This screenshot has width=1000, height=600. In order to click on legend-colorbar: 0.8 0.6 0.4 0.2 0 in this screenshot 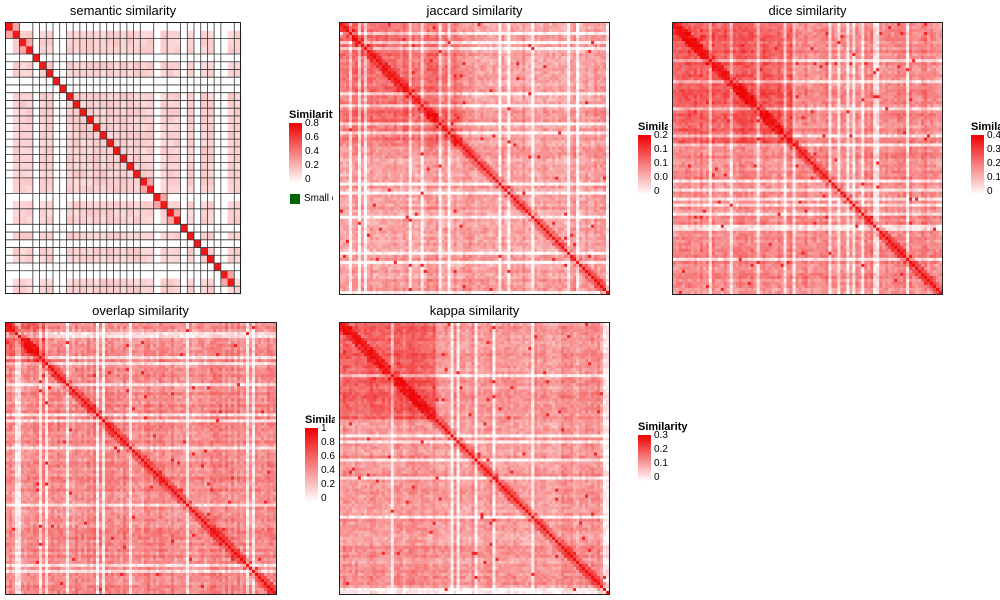, I will do `click(311, 151)`.